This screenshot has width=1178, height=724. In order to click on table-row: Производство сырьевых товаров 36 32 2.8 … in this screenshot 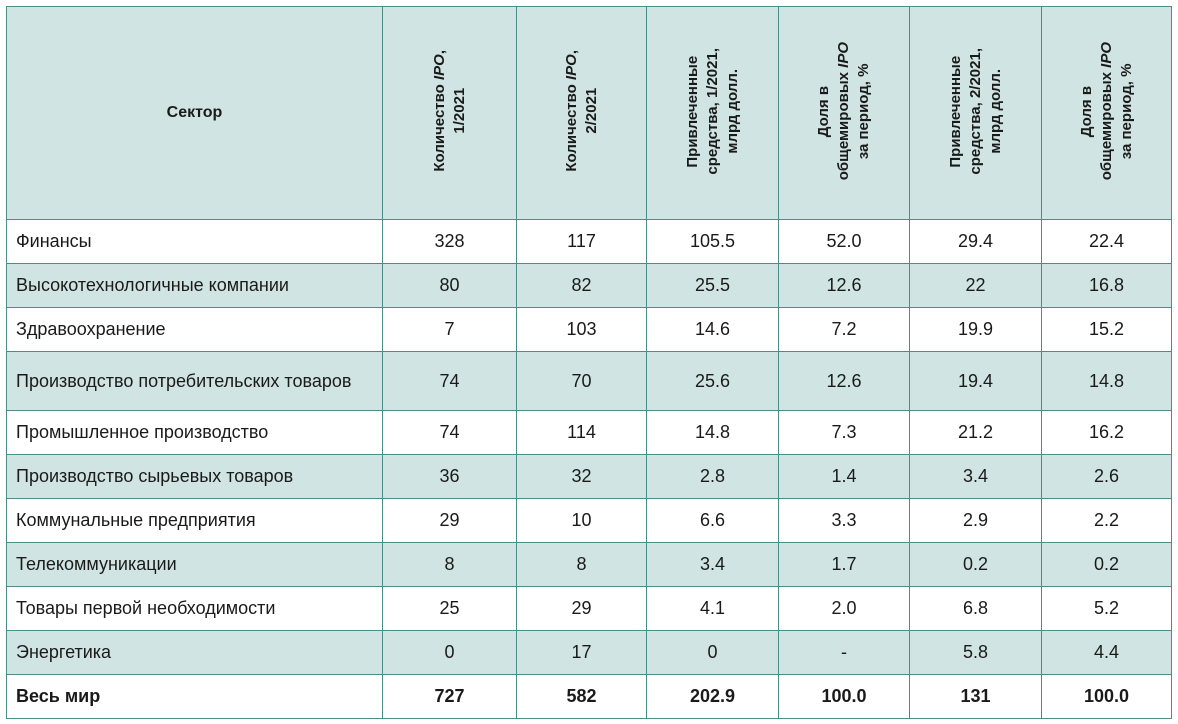, I will do `click(589, 476)`.